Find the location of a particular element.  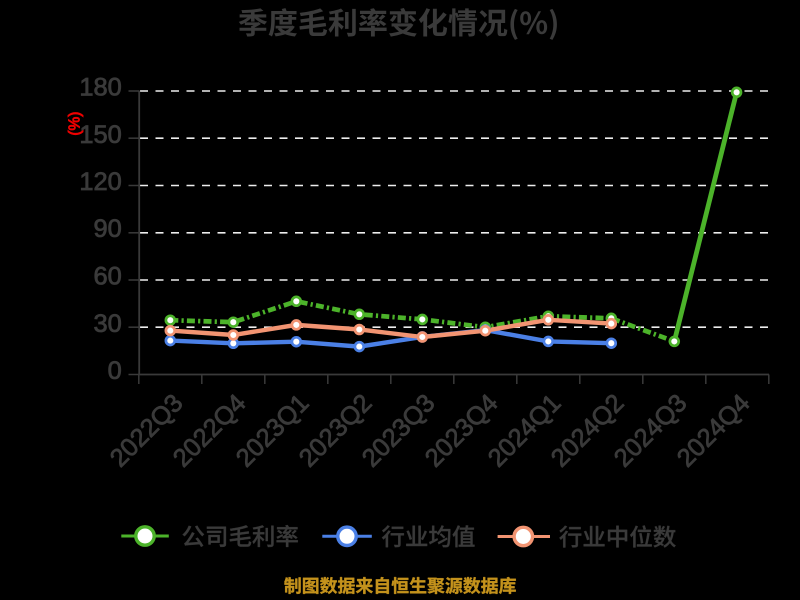

svg-text: 0 is located at coordinates (115, 371).